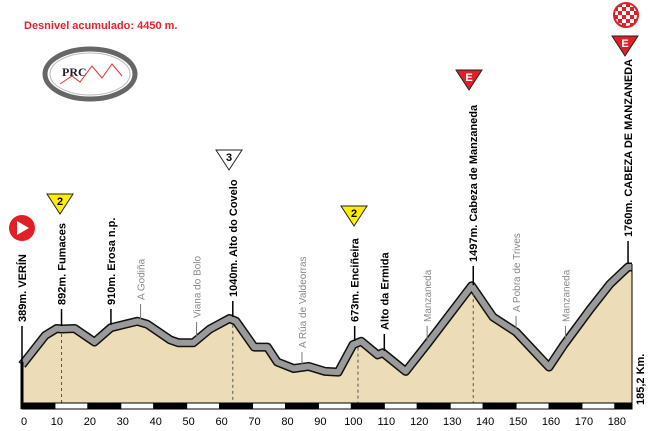 Image resolution: width=650 pixels, height=431 pixels. What do you see at coordinates (287, 422) in the screenshot?
I see `x-tick-label: 80` at bounding box center [287, 422].